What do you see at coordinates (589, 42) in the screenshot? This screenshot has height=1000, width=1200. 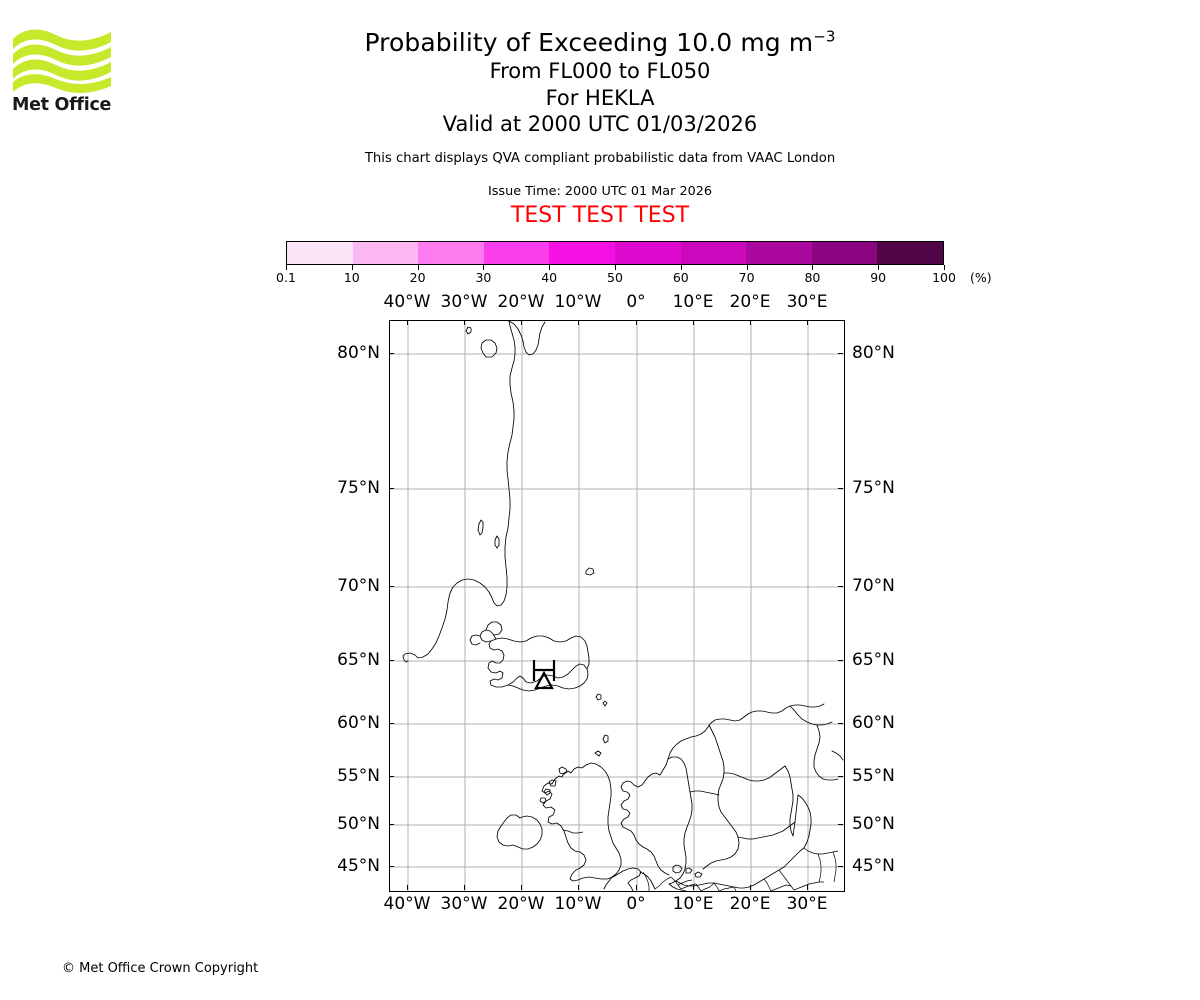 I see `page-title-text: Probability of Exceeding 10.0 mg m` at bounding box center [589, 42].